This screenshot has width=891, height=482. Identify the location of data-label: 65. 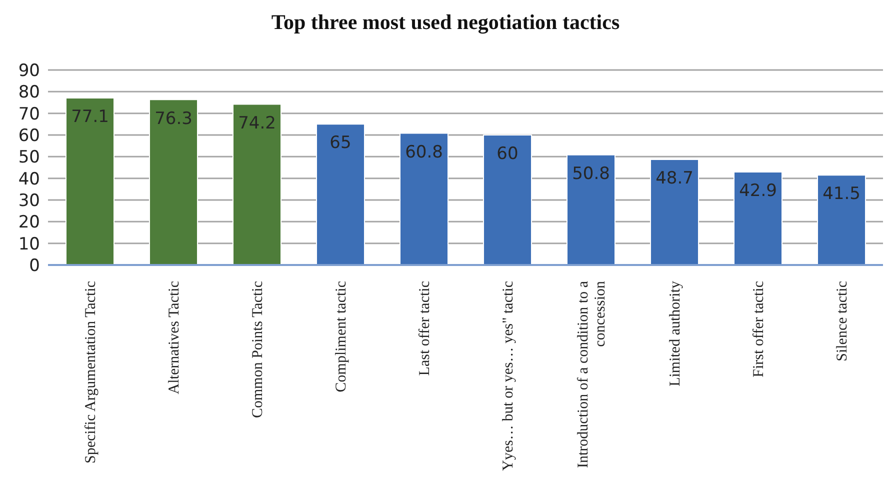
(341, 143).